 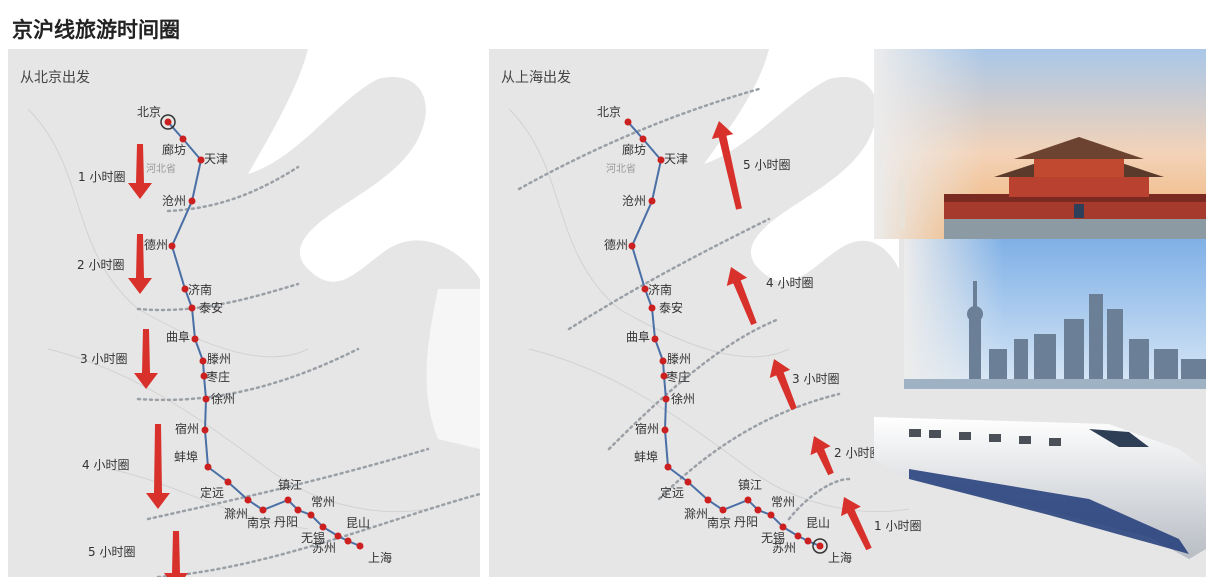 I want to click on station-label: 沧州, so click(x=634, y=200).